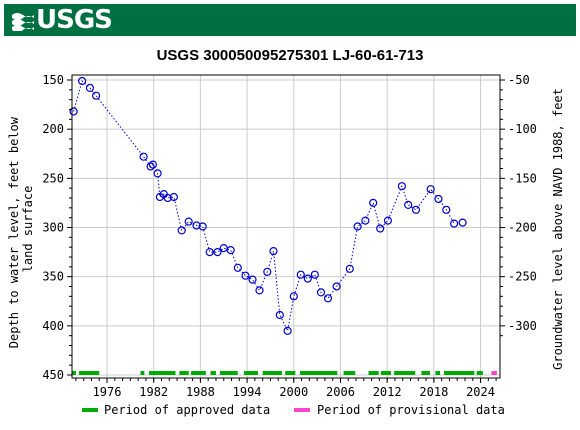  I want to click on x-axis: 1976 1982 1988 1994 2000 2006 2012 2018 2024, so click(286, 388).